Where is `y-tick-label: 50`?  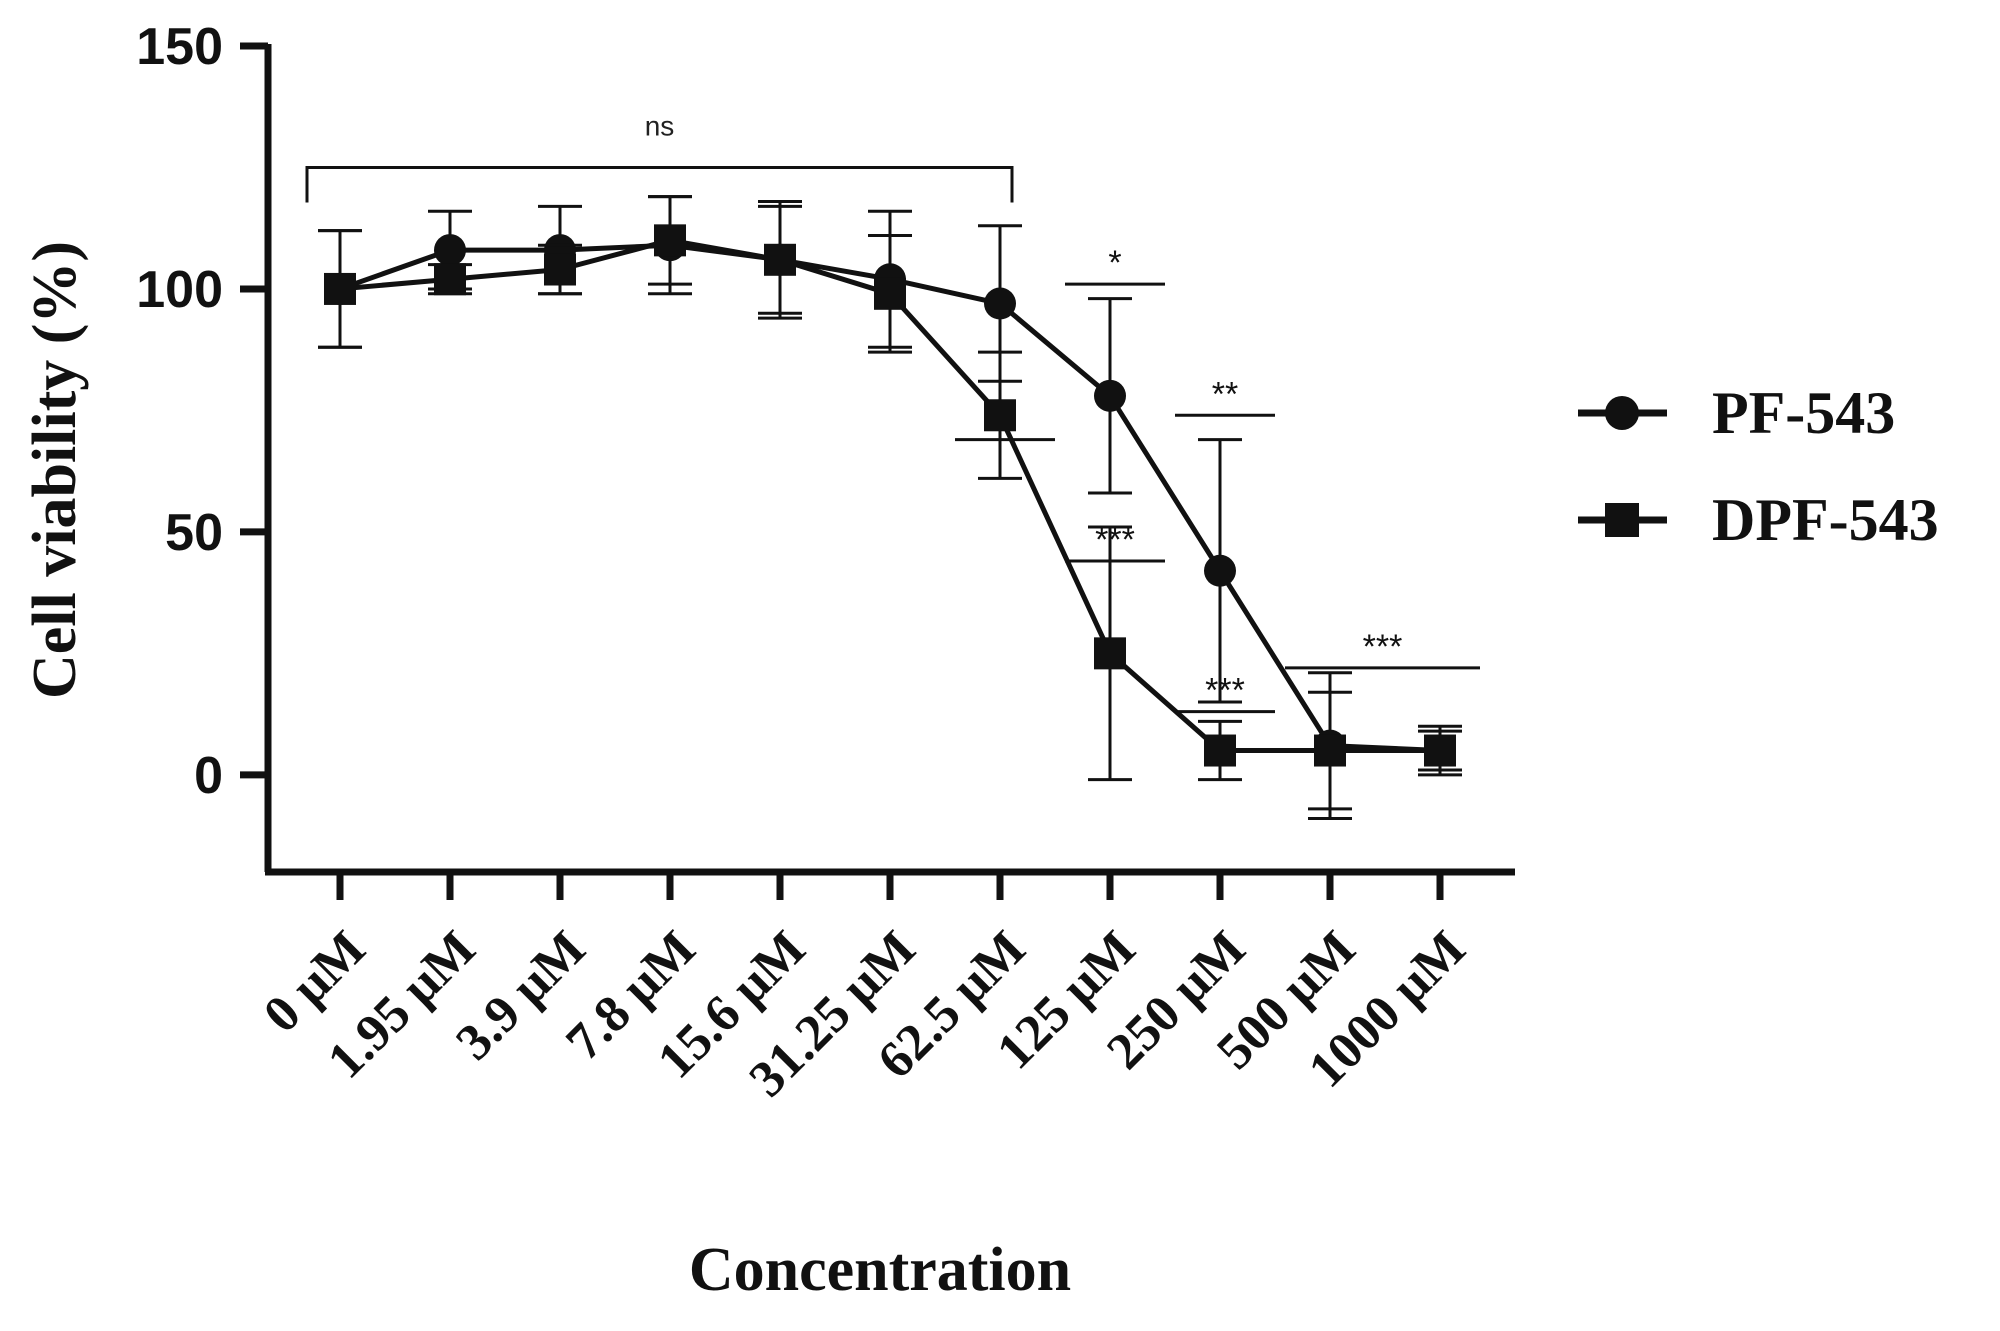
y-tick-label: 50 is located at coordinates (194, 533).